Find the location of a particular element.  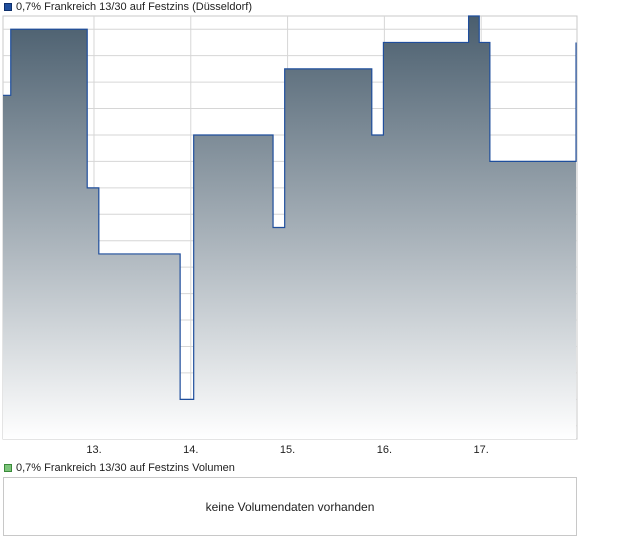

volume-legend-swatch is located at coordinates (8, 468).